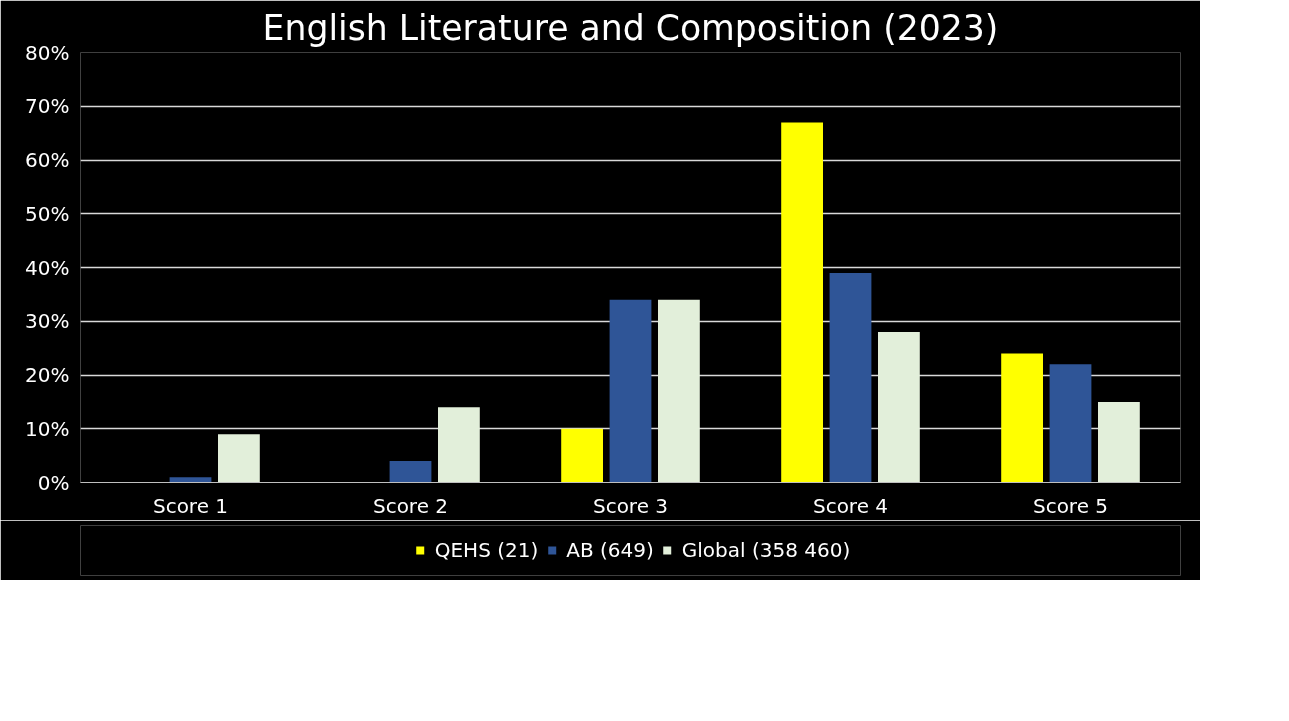  Describe the element at coordinates (630, 27) in the screenshot. I see `chart-title: English Literature and Composition (2023)` at that location.